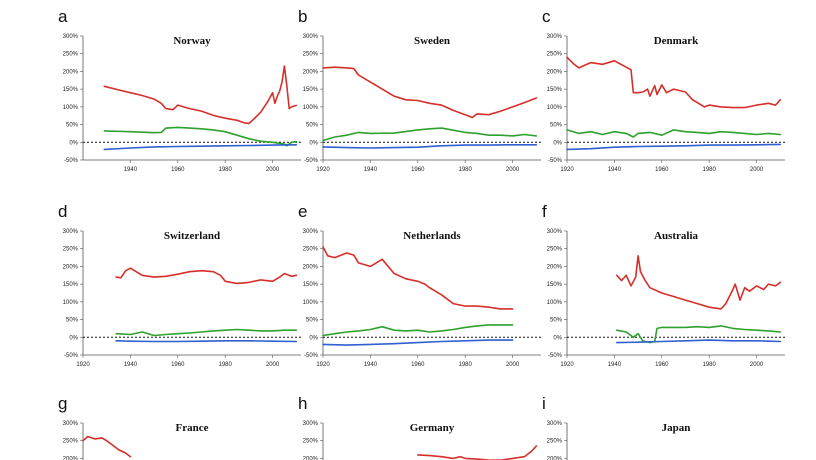  I want to click on panel-h: h Germany 300% 250% 200%, so click(418, 427).